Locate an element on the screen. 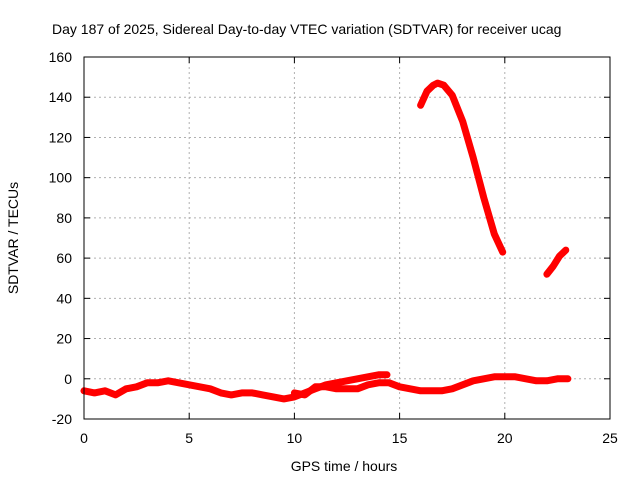  series-line-peak-segment is located at coordinates (462, 167).